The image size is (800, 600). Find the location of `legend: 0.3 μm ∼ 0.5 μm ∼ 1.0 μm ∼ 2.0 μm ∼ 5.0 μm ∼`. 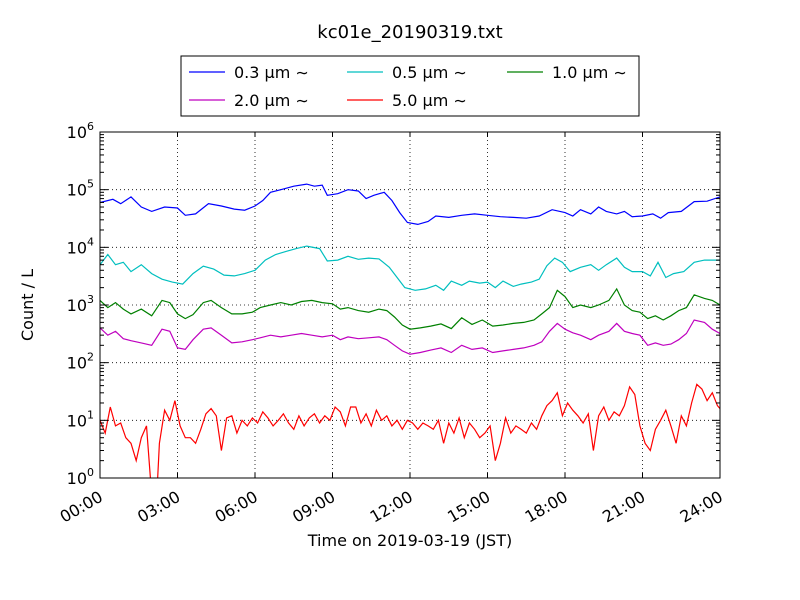

legend: 0.3 μm ∼ 0.5 μm ∼ 1.0 μm ∼ 2.0 μm ∼ 5.0 μm ∼ is located at coordinates (410, 86).